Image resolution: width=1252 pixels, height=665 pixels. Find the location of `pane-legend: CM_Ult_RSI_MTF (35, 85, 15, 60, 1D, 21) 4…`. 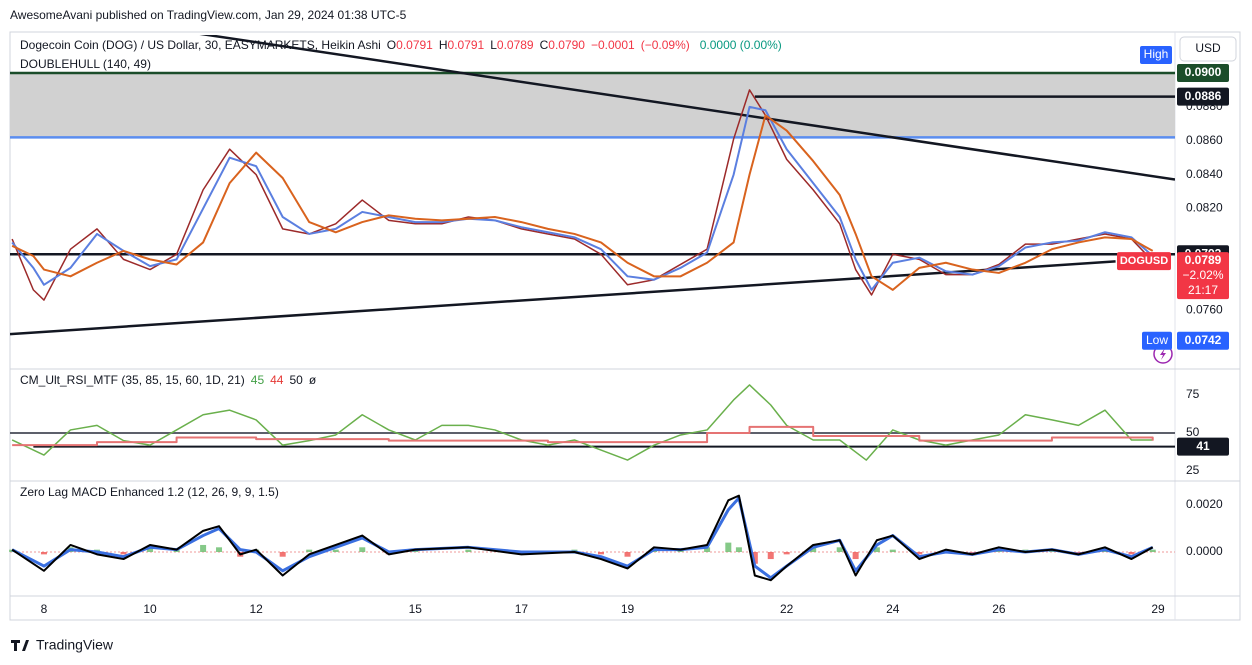

pane-legend: CM_Ult_RSI_MTF (35, 85, 15, 60, 1D, 21) 4… is located at coordinates (168, 380).